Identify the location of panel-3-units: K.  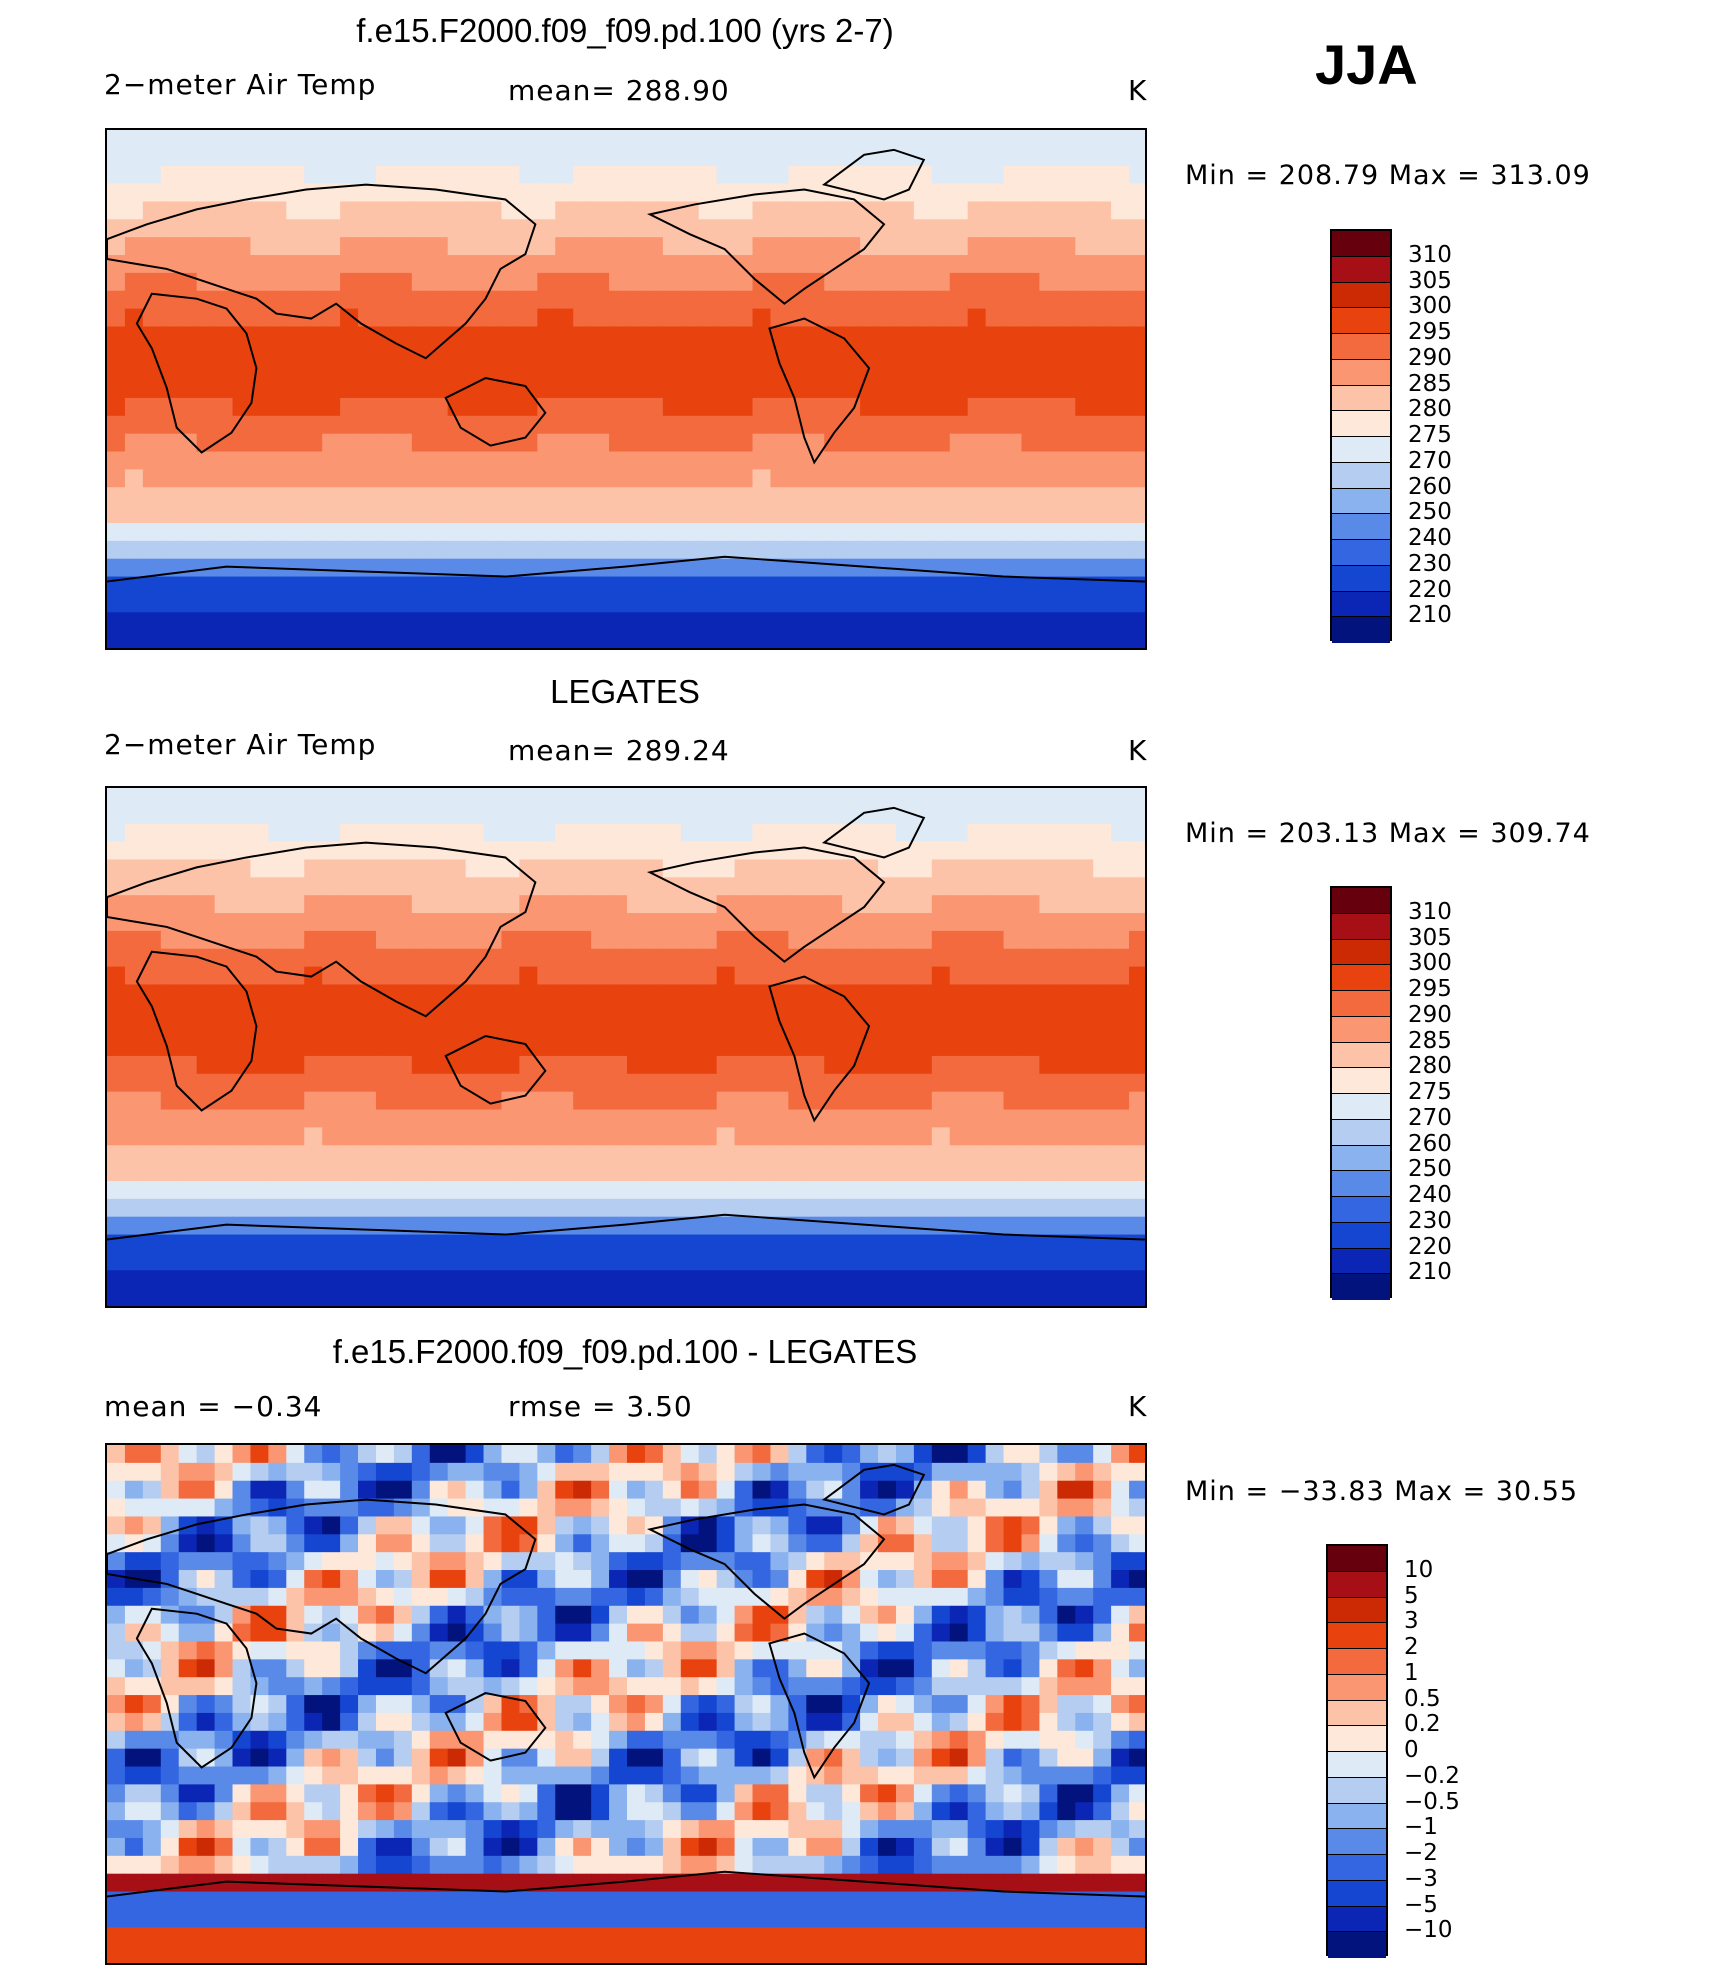
(1138, 1406).